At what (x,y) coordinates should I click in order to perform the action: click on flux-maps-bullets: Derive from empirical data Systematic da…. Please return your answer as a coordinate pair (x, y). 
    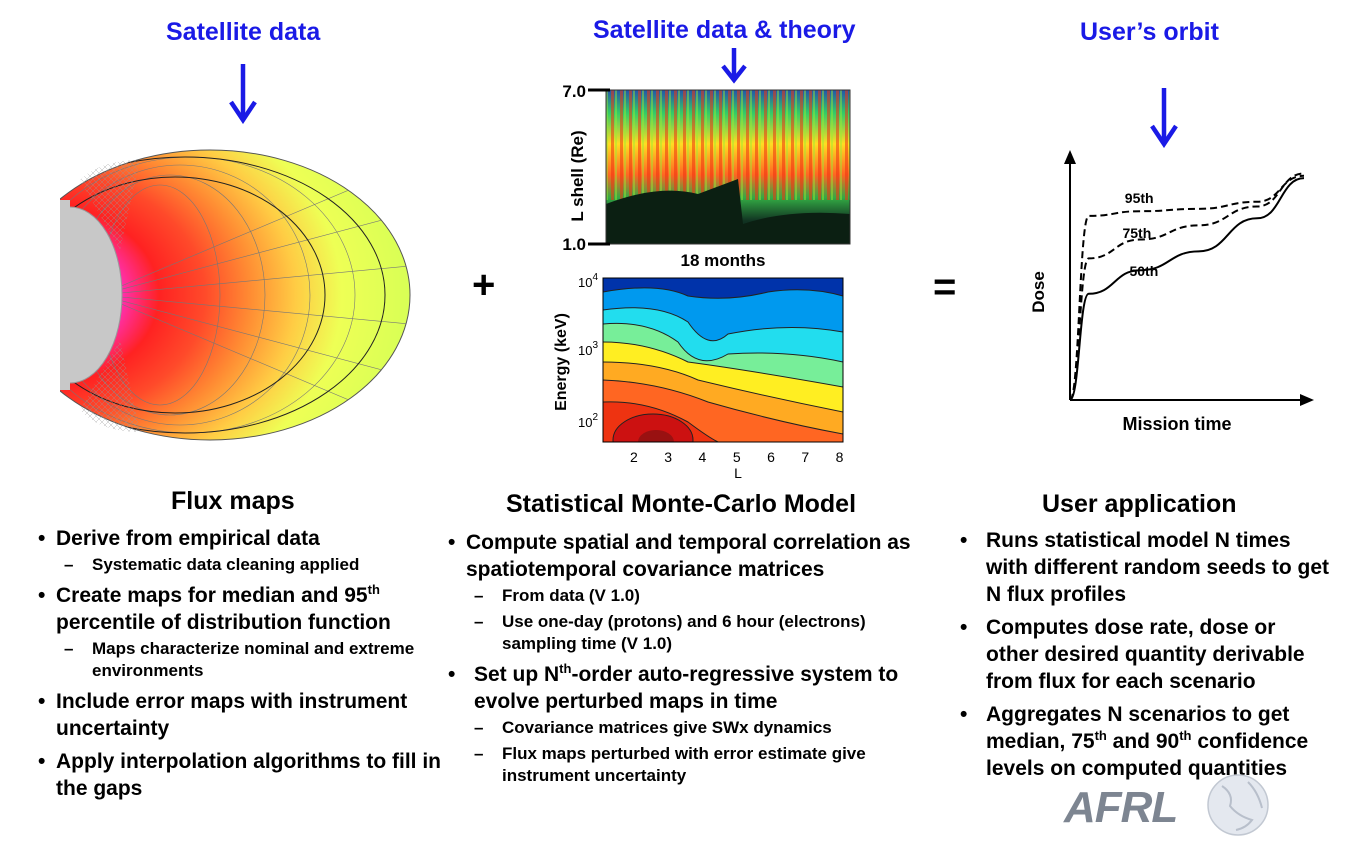
    Looking at the image, I should click on (246, 666).